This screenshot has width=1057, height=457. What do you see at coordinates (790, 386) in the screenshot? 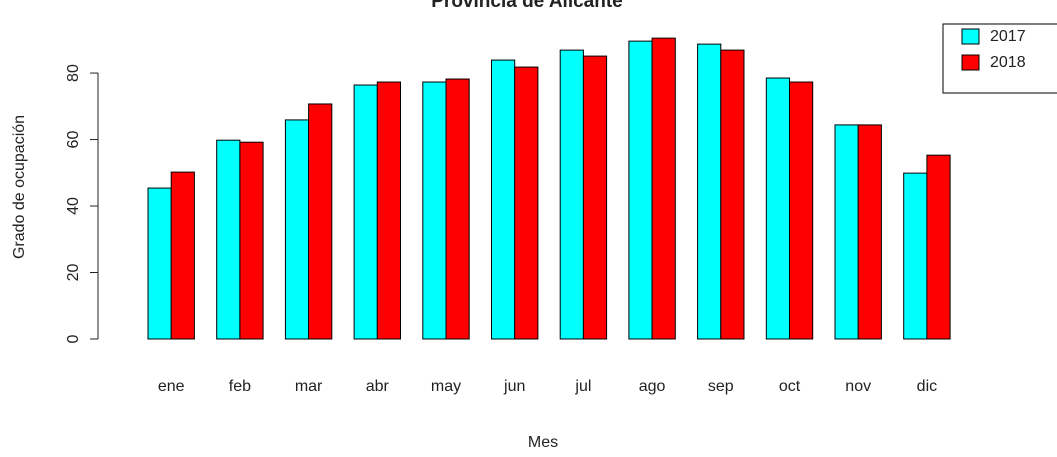
I see `x-tick-label: oct` at bounding box center [790, 386].